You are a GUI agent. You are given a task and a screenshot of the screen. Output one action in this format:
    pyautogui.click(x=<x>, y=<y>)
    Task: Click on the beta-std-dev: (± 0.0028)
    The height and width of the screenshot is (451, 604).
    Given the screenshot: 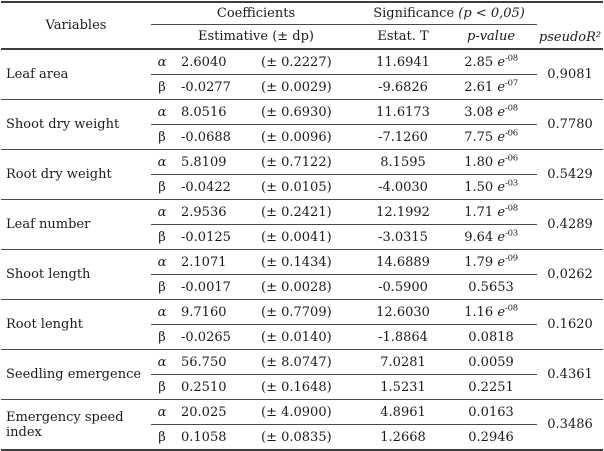 What is the action you would take?
    pyautogui.click(x=303, y=287)
    